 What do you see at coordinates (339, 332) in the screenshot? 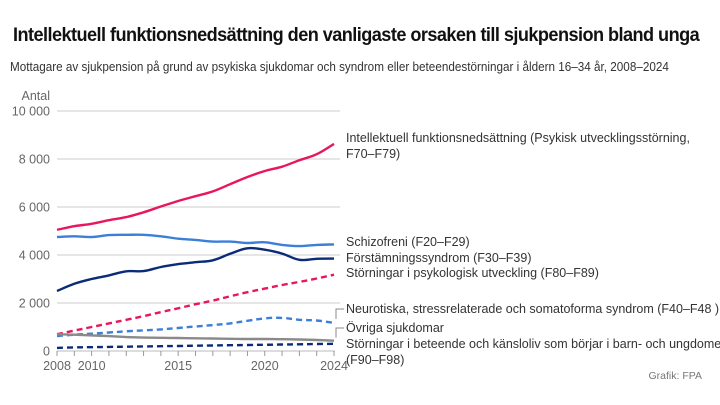
I see `leader-line-ovriga` at bounding box center [339, 332].